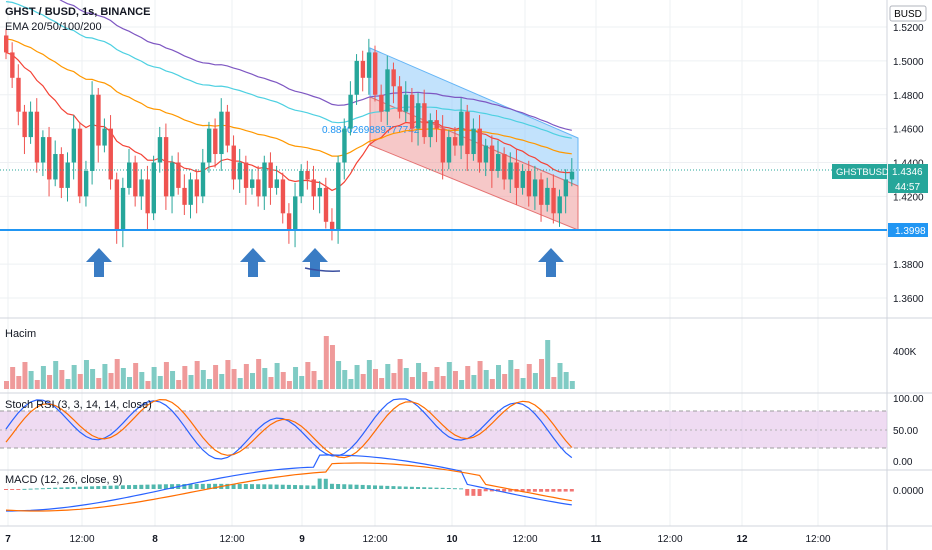 The height and width of the screenshot is (550, 932). I want to click on up-arrow-icon, so click(551, 262).